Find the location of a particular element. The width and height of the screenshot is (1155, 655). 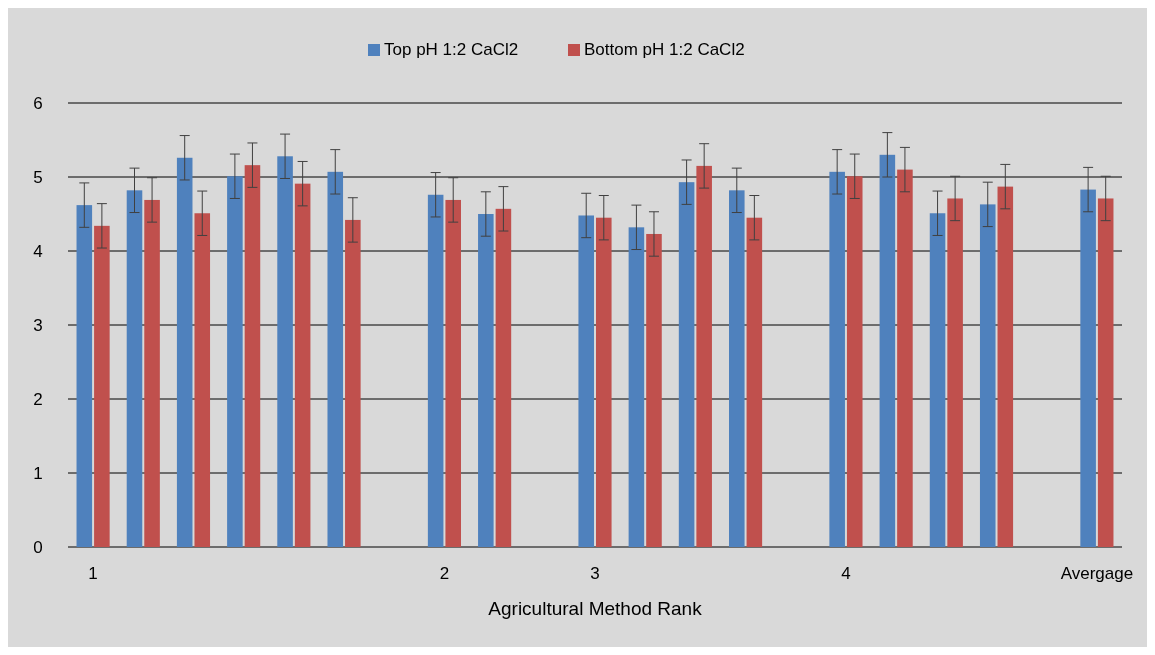

y-tick-label: 4 is located at coordinates (38, 251).